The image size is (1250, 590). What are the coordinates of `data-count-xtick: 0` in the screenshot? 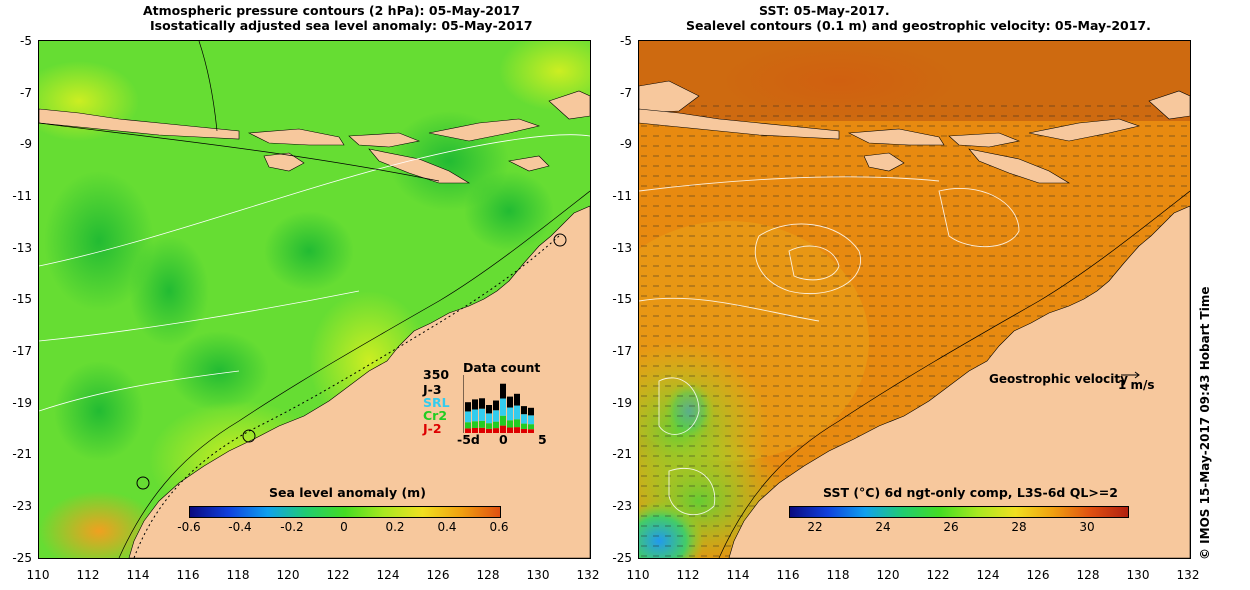 It's located at (503, 439).